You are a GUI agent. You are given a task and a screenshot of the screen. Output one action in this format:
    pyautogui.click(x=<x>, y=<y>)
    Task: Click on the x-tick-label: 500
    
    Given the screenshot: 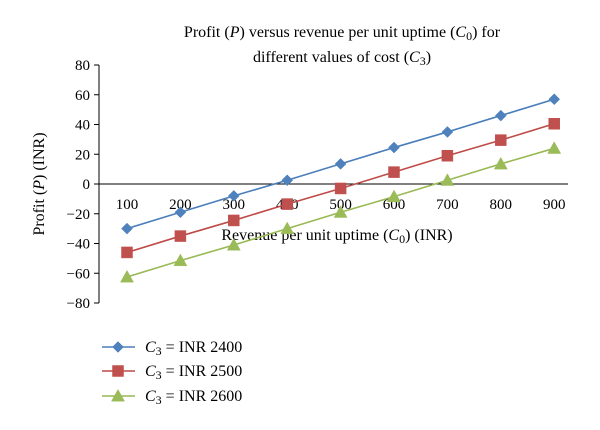 What is the action you would take?
    pyautogui.click(x=340, y=205)
    